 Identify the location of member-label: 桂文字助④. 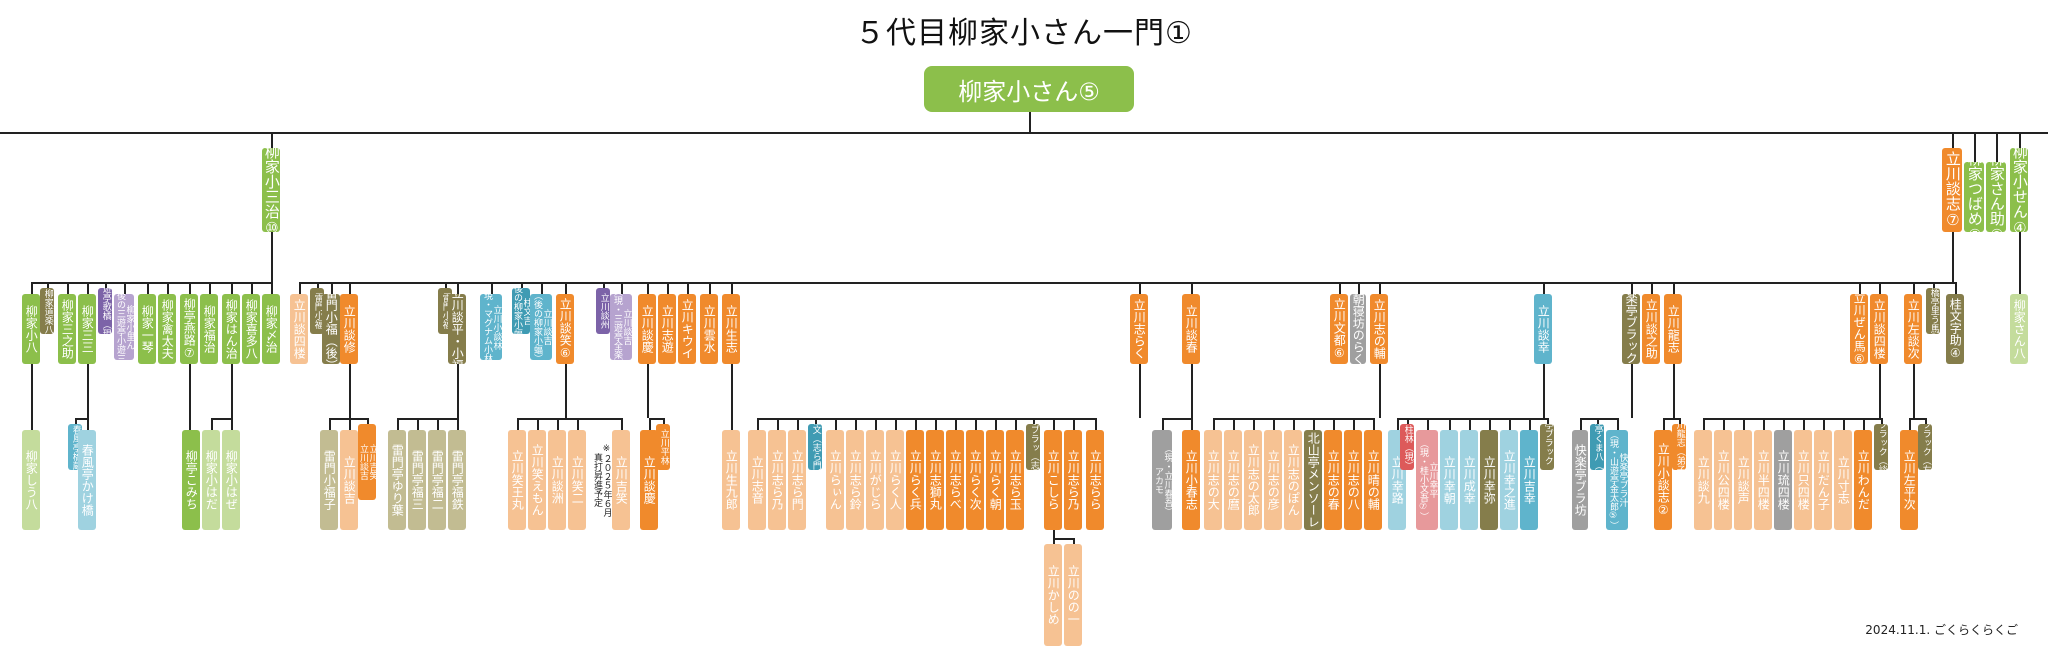
(1955, 329).